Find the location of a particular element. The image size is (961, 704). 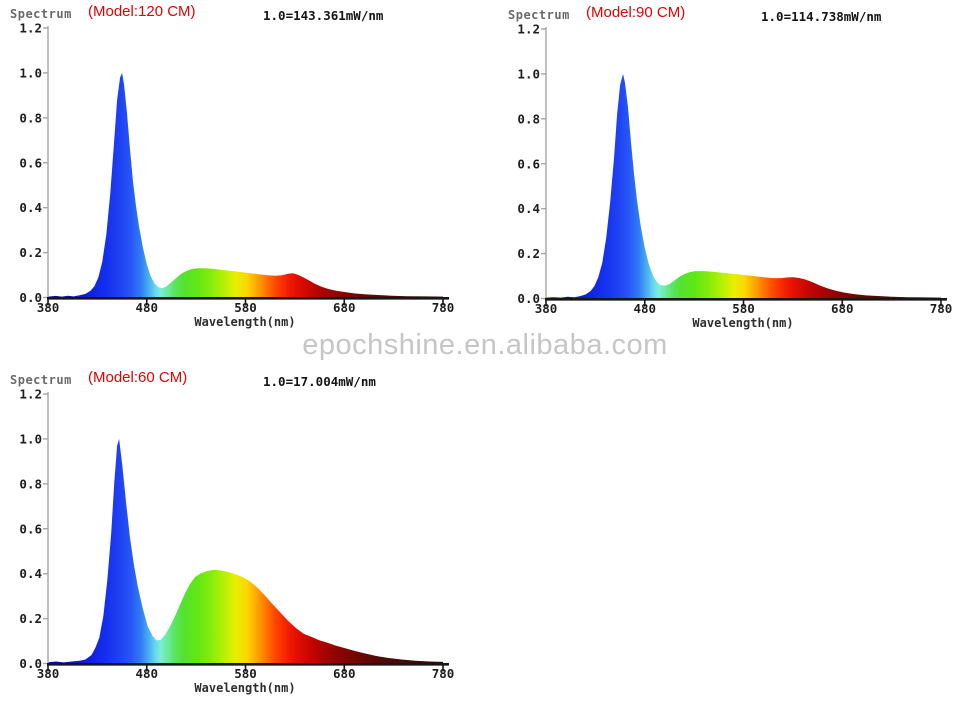

scale-value-90cm: 1.0=114.738mW/nm is located at coordinates (821, 16).